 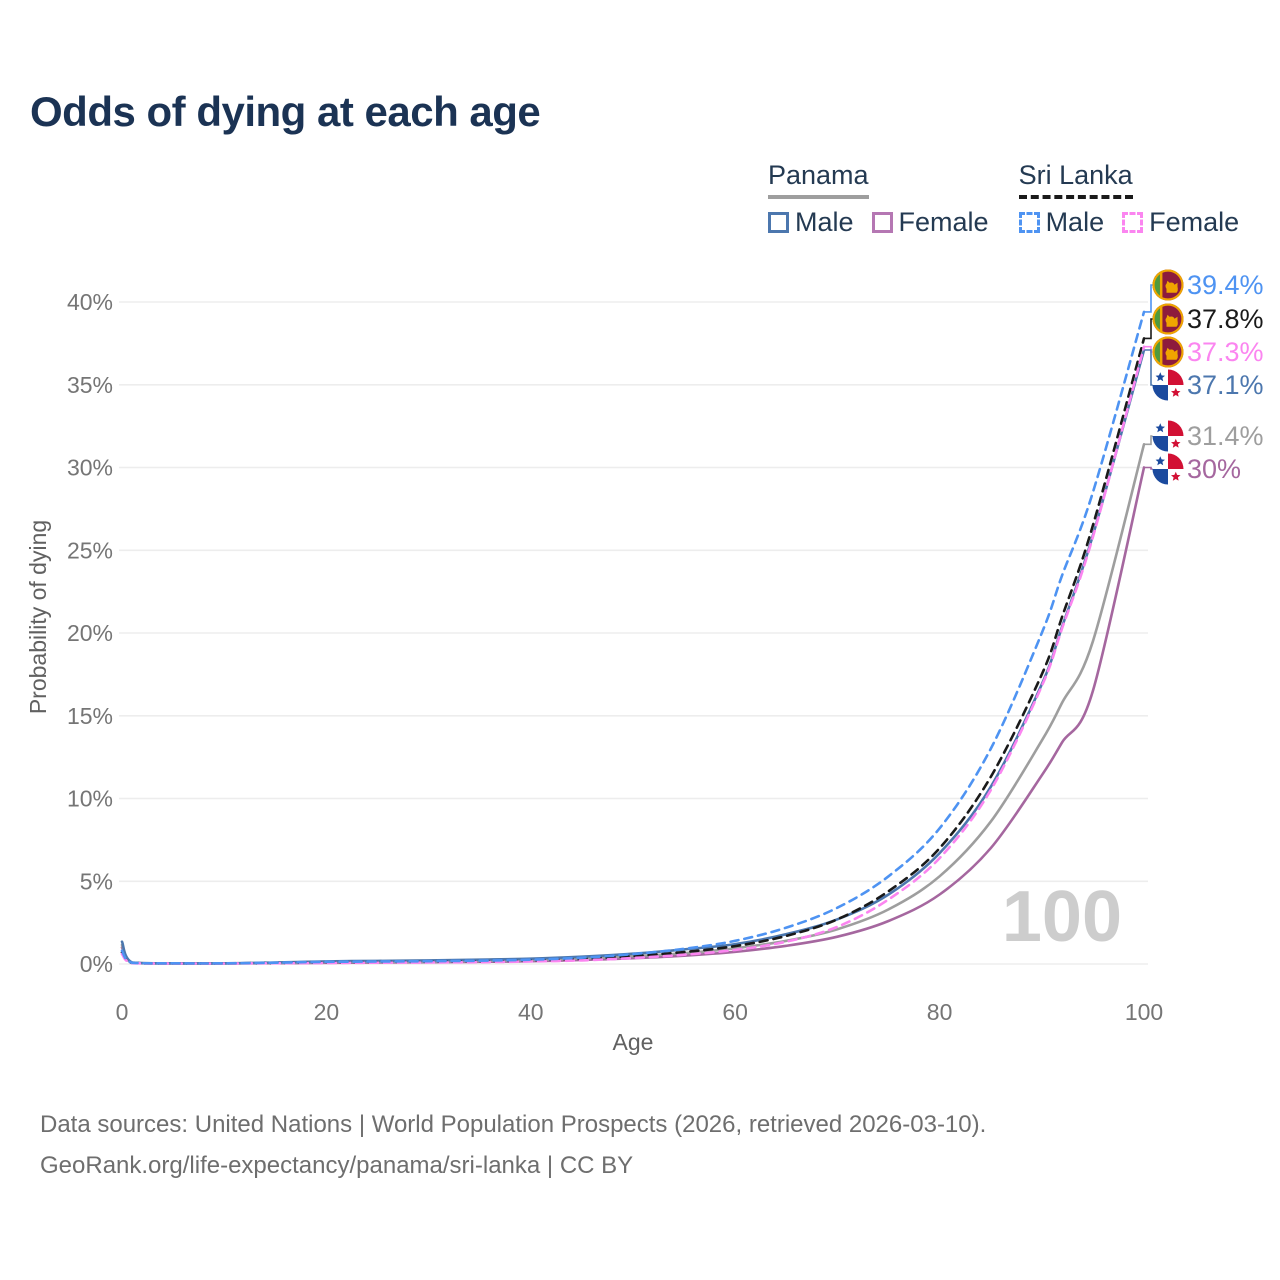 What do you see at coordinates (96, 964) in the screenshot?
I see `y-tick-label: 0%` at bounding box center [96, 964].